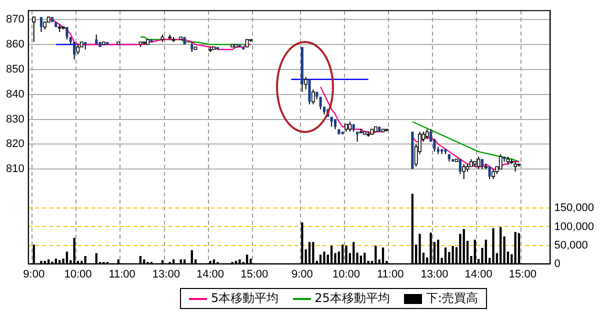 The image size is (600, 320). What do you see at coordinates (574, 208) in the screenshot?
I see `y2-tick-label: 150,000` at bounding box center [574, 208].